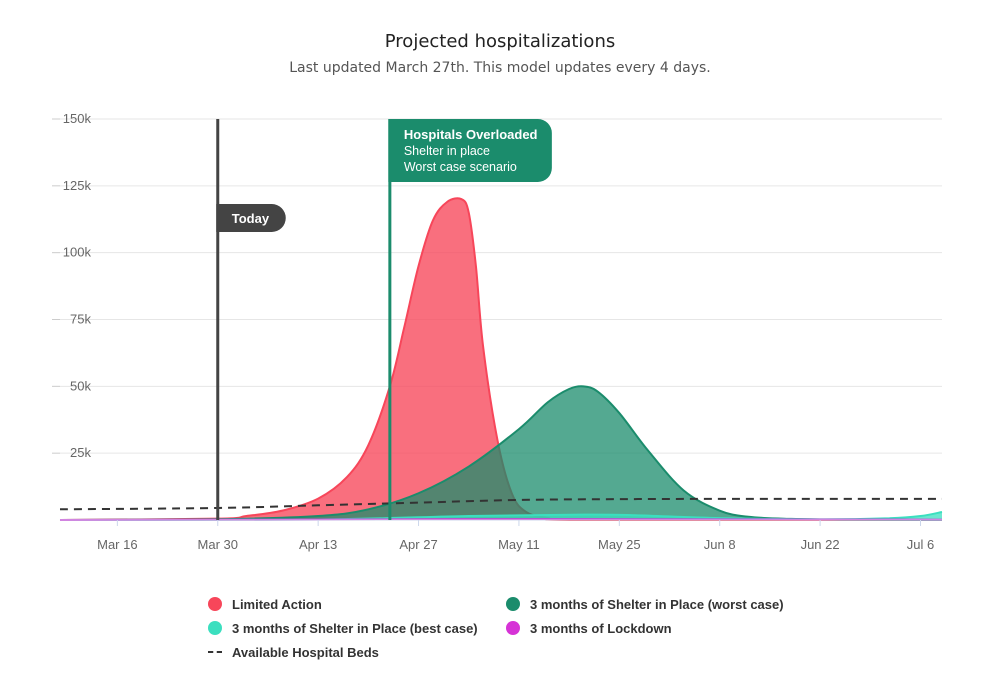 This screenshot has width=1000, height=681. Describe the element at coordinates (500, 41) in the screenshot. I see `chart-title: Projected hospitalizations` at that location.